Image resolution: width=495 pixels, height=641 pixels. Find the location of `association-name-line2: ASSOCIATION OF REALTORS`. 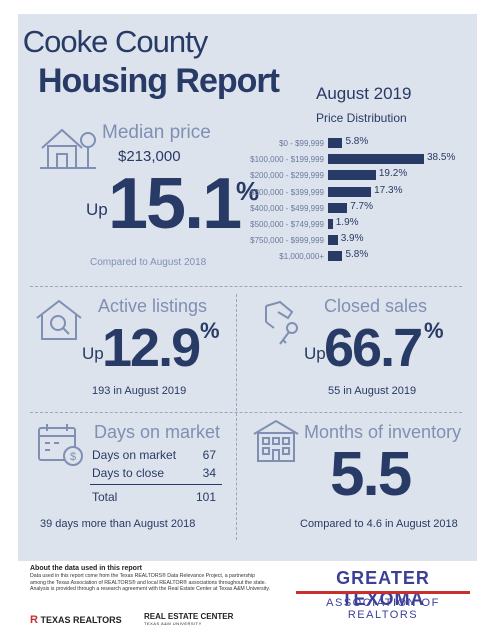

association-name-line2: ASSOCIATION OF REALTORS is located at coordinates (383, 609).